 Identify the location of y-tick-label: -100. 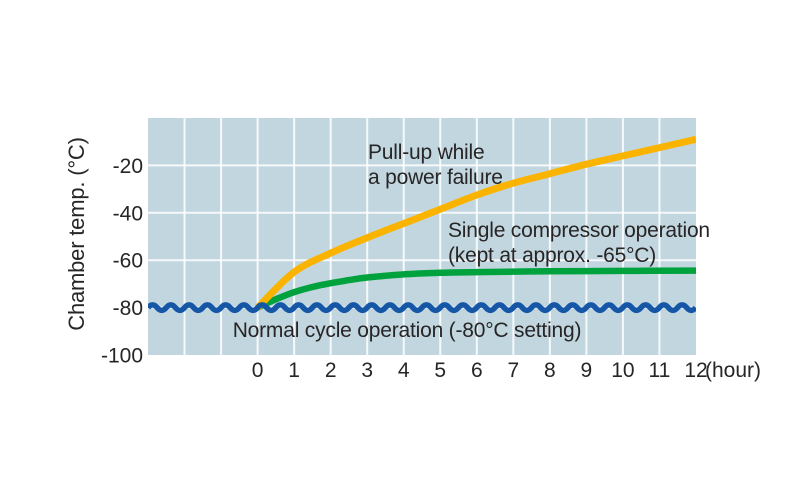
(122, 356).